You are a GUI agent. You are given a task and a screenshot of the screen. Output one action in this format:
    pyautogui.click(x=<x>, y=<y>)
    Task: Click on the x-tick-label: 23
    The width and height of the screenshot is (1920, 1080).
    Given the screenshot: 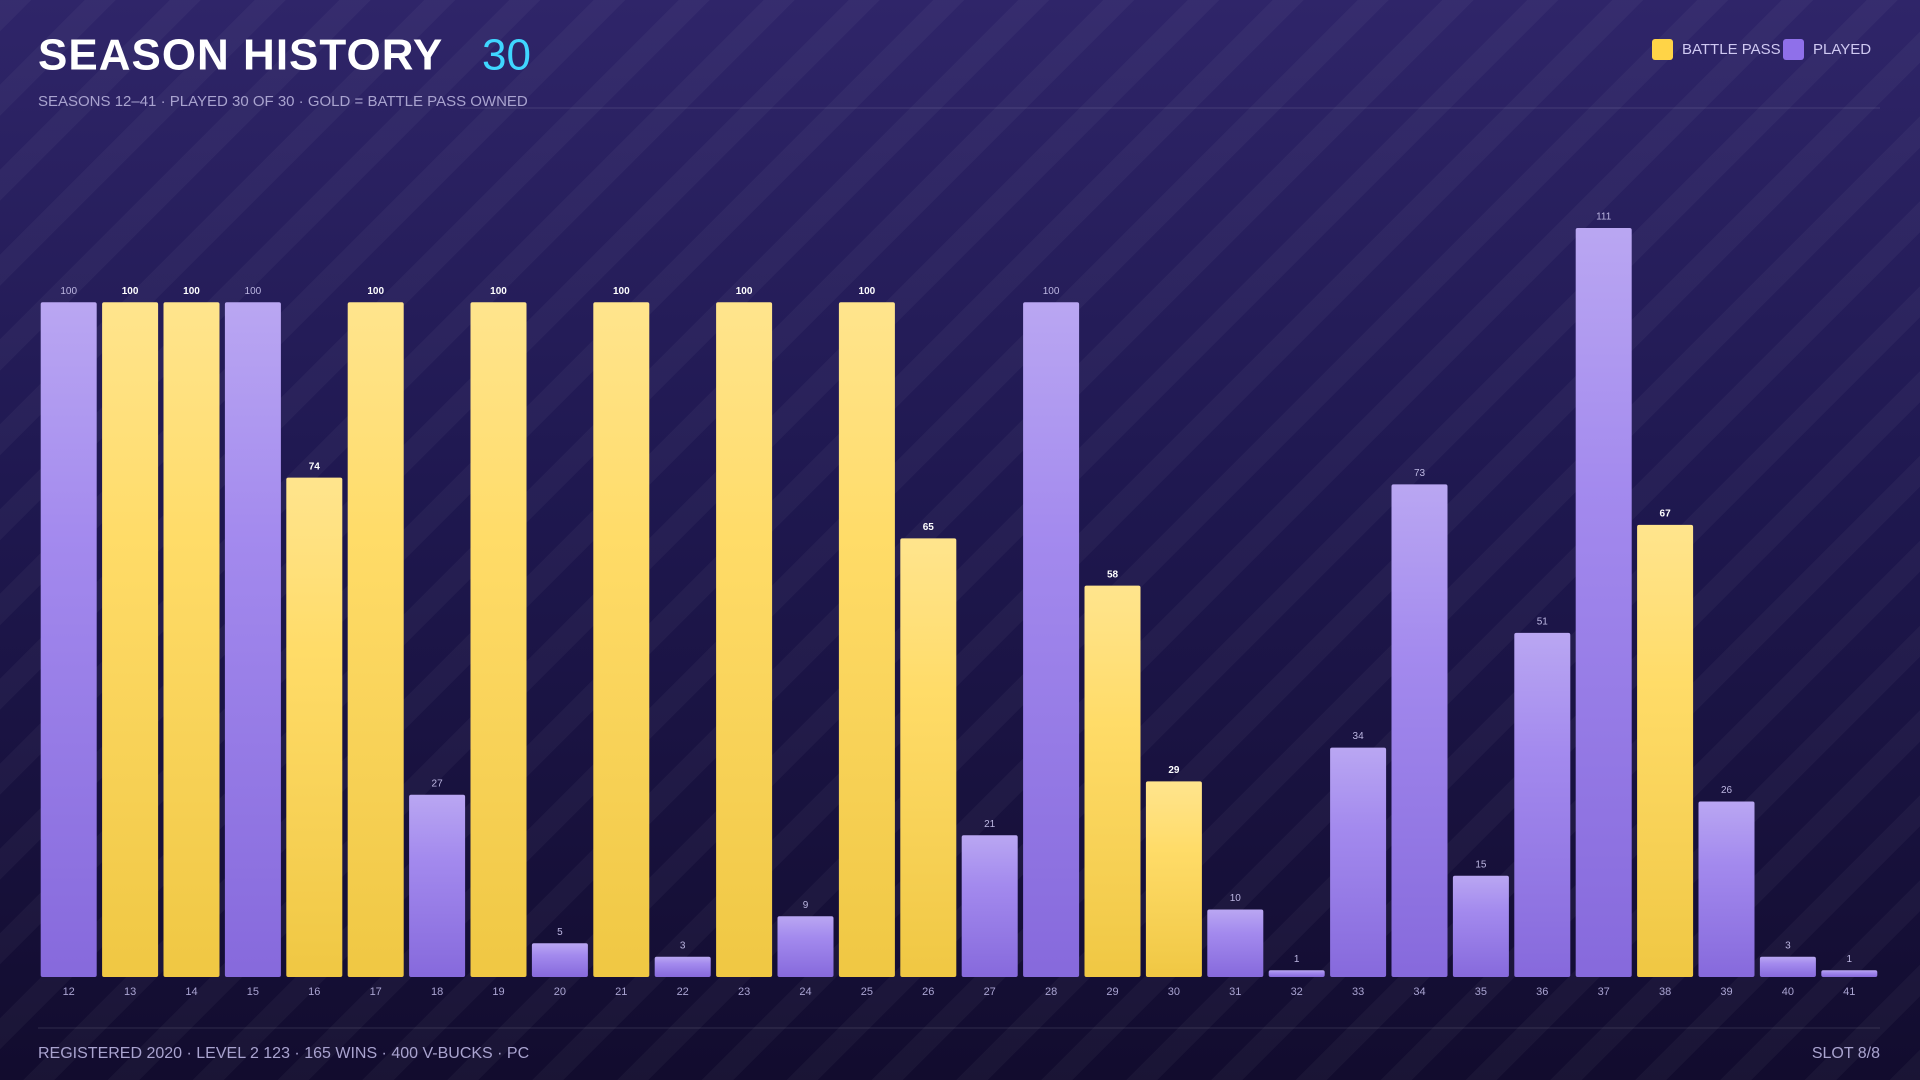 What is the action you would take?
    pyautogui.click(x=744, y=992)
    